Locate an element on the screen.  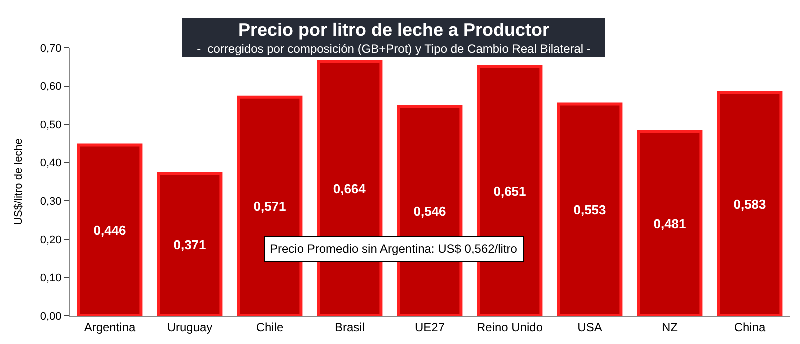
y-tick-label: 0,70 is located at coordinates (51, 48).